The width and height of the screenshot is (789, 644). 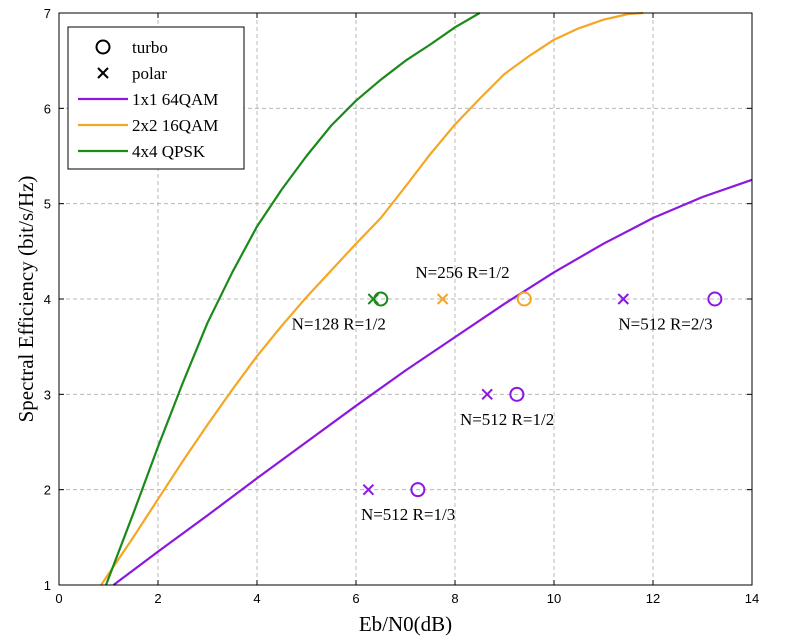 What do you see at coordinates (47, 490) in the screenshot?
I see `y-tick-label: 2` at bounding box center [47, 490].